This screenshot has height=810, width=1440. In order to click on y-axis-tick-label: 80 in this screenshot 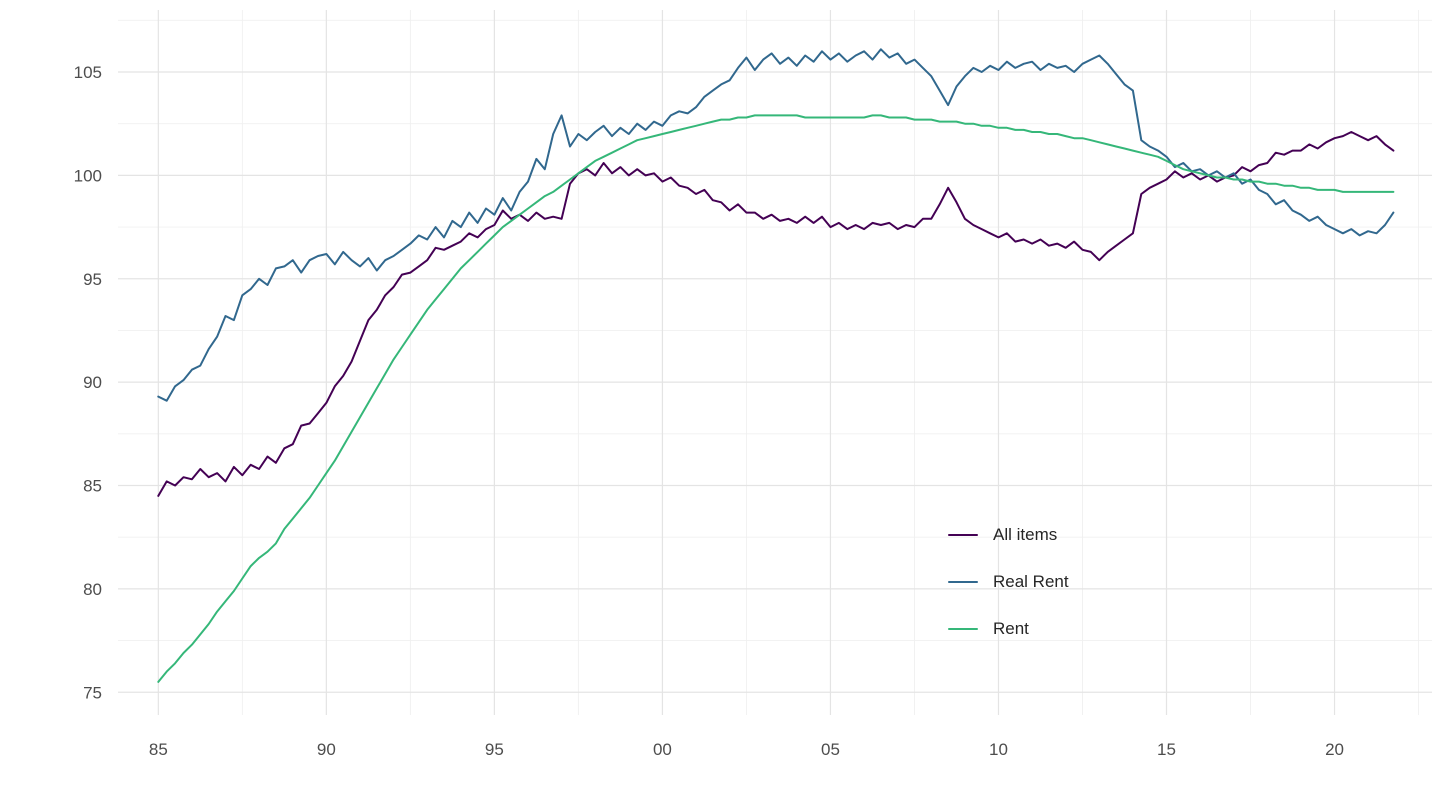, I will do `click(92, 589)`.